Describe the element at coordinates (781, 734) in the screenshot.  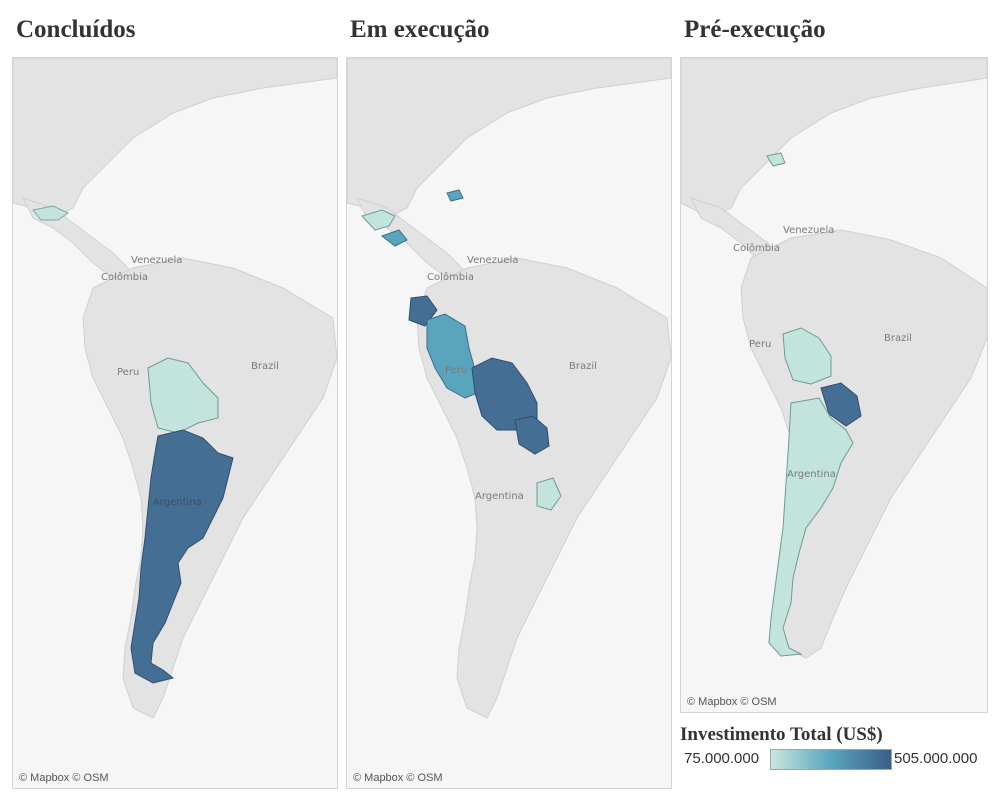
I see `legend-title: Investimento Total (US$)` at that location.